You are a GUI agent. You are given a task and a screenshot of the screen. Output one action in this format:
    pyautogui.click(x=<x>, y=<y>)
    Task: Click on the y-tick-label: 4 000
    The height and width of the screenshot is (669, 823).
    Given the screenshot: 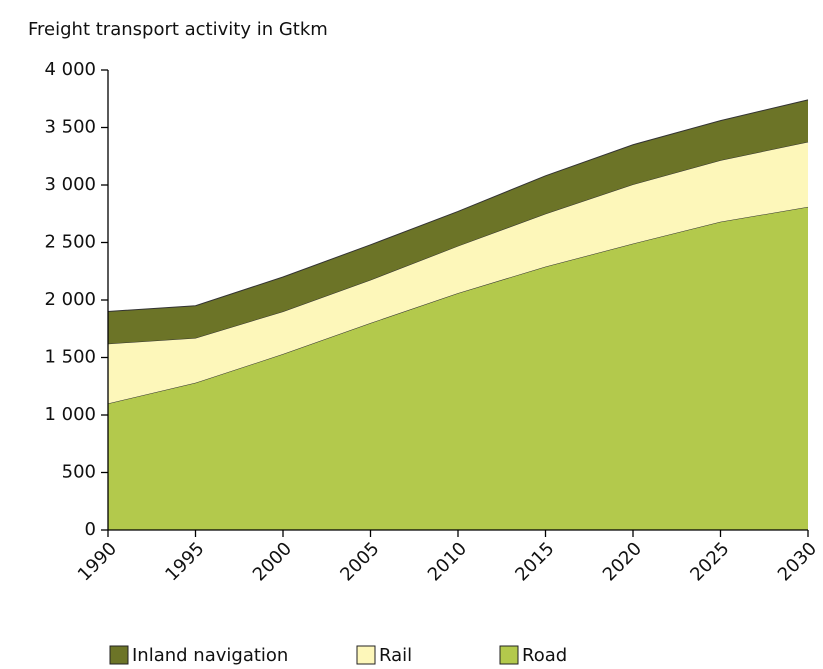 What is the action you would take?
    pyautogui.click(x=70, y=69)
    